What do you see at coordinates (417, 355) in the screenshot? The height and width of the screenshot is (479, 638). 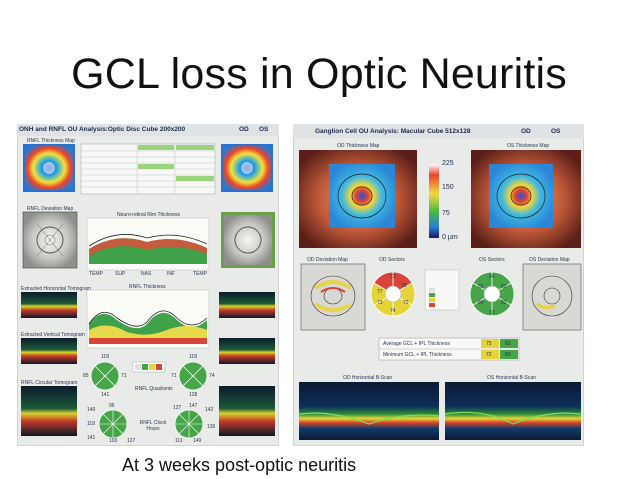 I see `table-row-label: Minimum GCL + IPL Thickness` at bounding box center [417, 355].